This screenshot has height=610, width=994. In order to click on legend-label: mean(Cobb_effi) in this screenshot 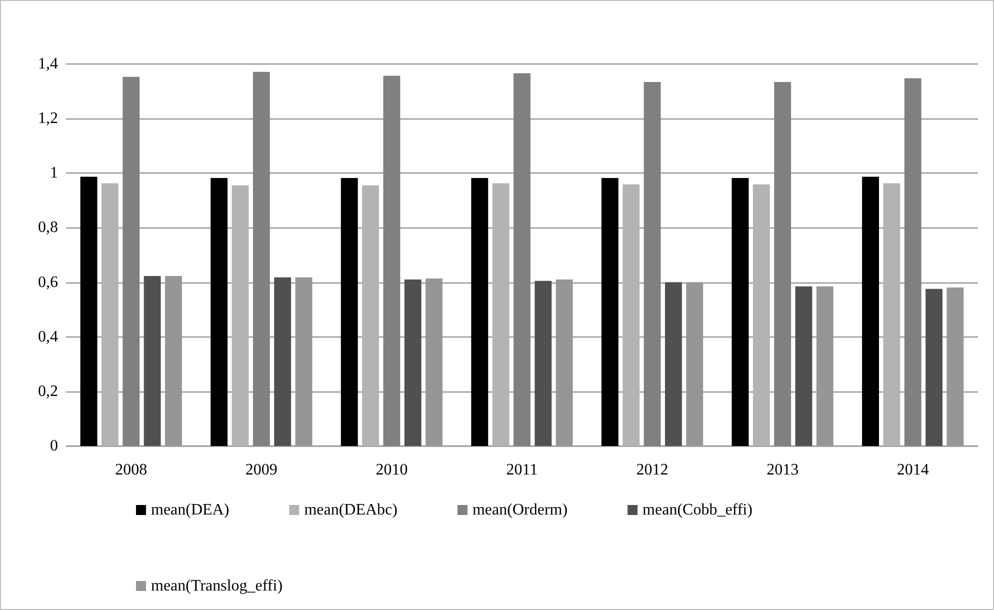, I will do `click(697, 510)`.